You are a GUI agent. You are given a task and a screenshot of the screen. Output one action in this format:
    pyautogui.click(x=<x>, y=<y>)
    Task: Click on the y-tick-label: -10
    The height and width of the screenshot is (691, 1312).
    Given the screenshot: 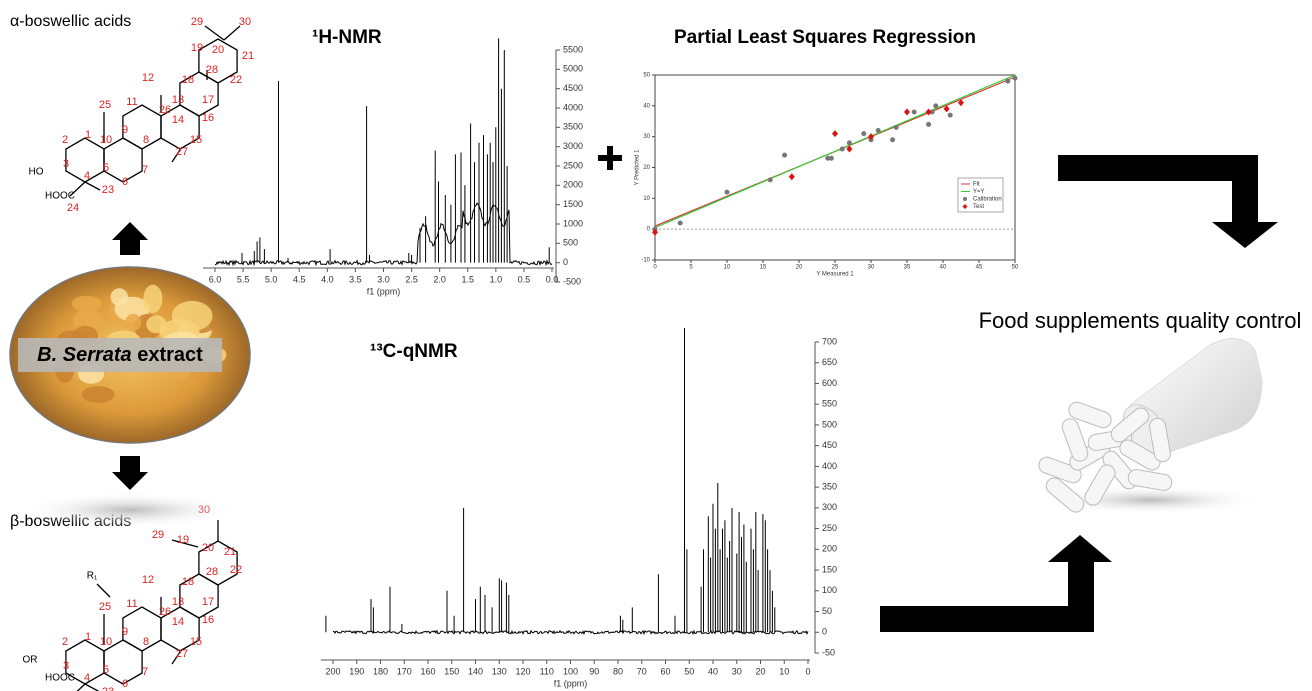 What is the action you would take?
    pyautogui.click(x=645, y=261)
    